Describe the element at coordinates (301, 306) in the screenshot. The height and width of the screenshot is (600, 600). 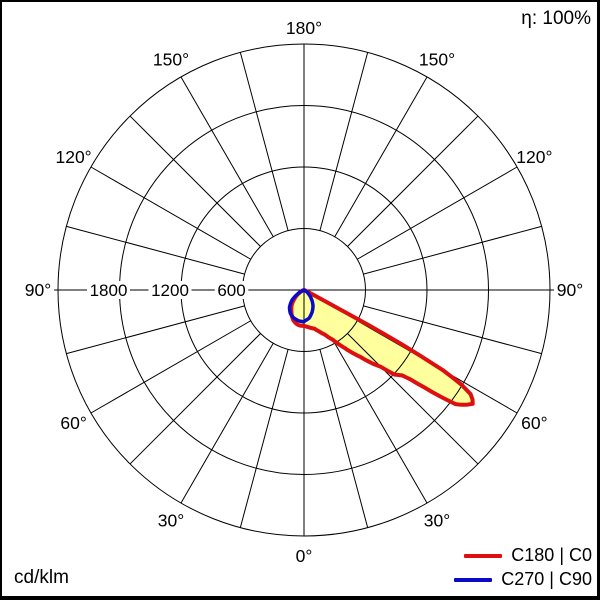
I see `c270-c90-curve` at that location.